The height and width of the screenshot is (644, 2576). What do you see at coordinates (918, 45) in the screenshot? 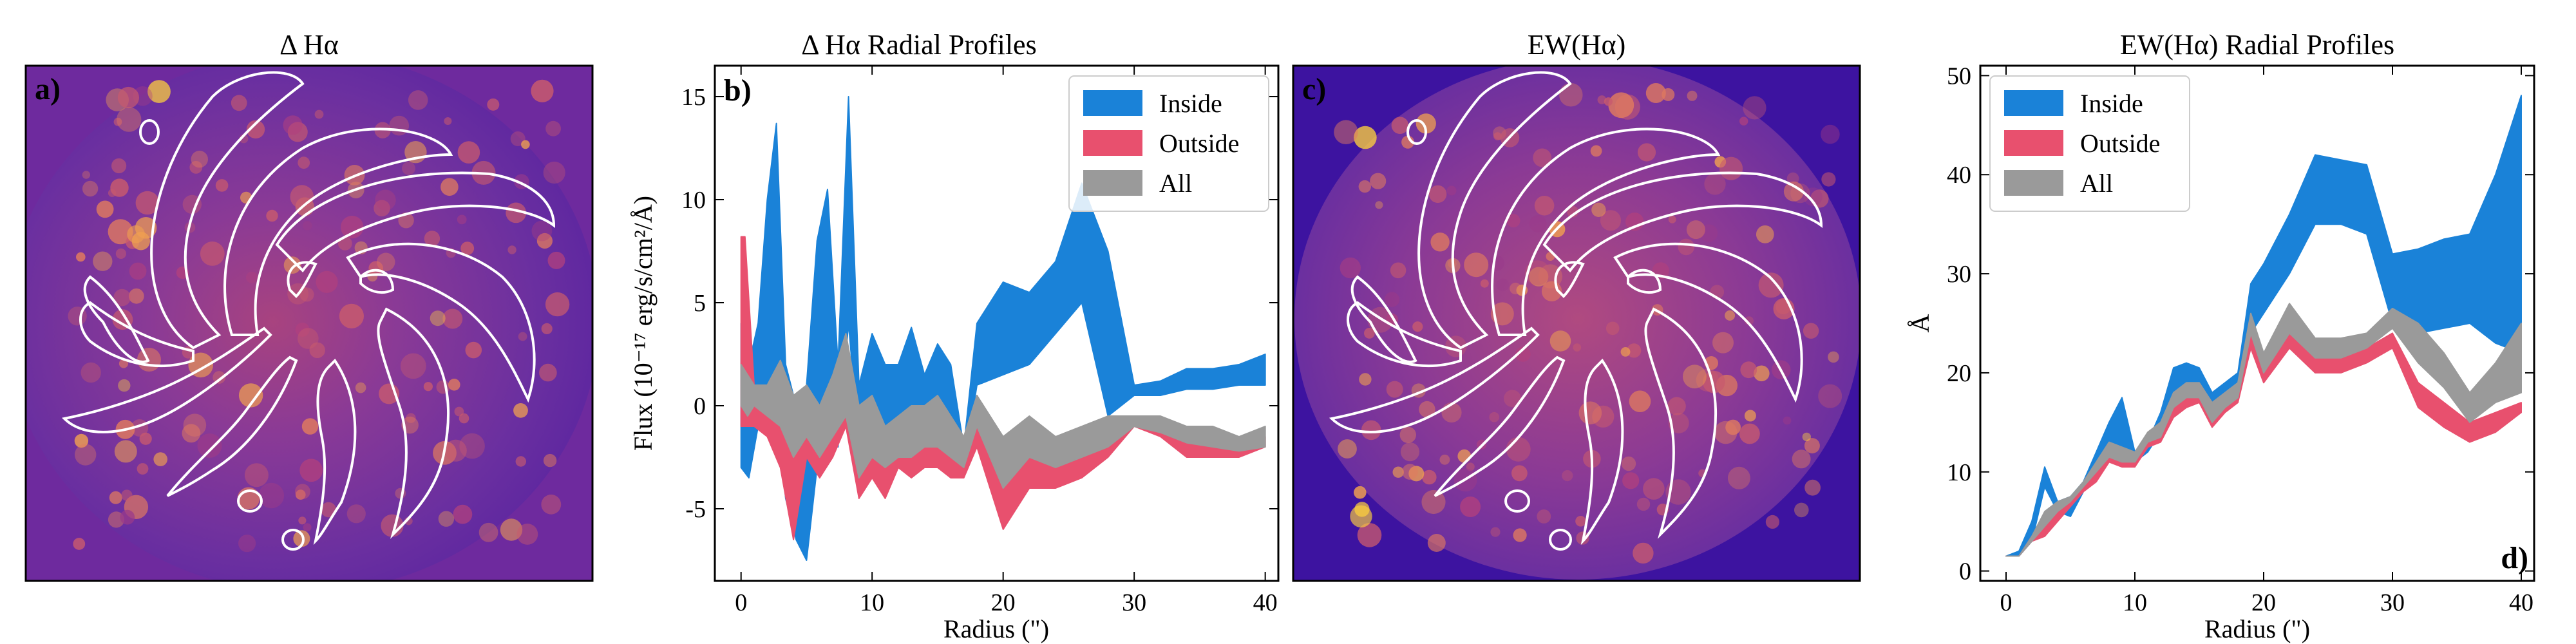
I see `chart-b-title: Δ Hα Radial Profiles` at bounding box center [918, 45].